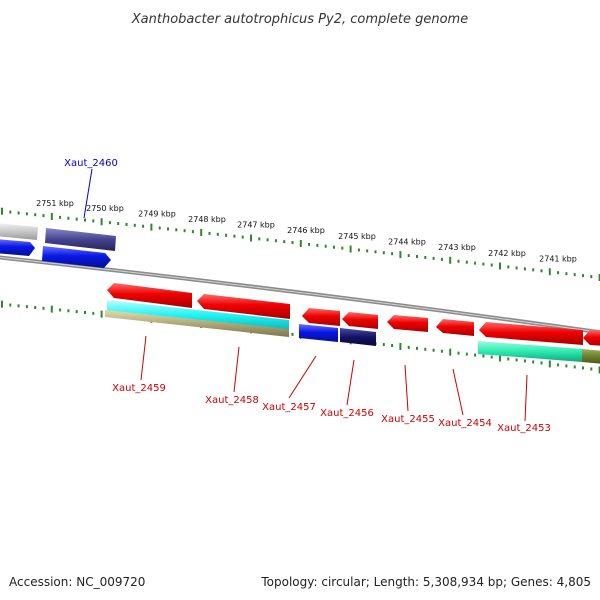  Describe the element at coordinates (465, 423) in the screenshot. I see `locus-label-xaut-2454: Xaut_2454` at that location.